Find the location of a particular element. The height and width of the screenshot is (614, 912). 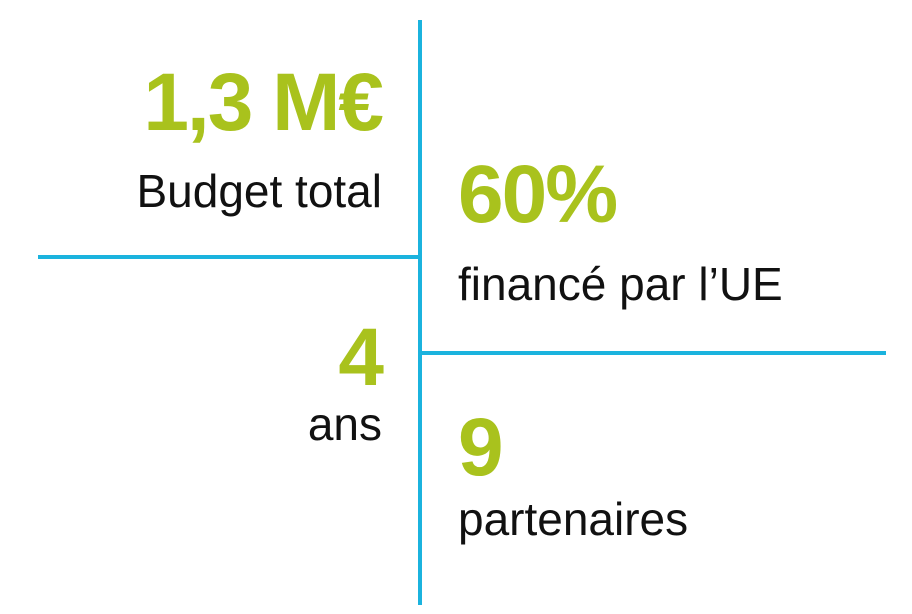

stat-label: partenaires is located at coordinates (573, 519).